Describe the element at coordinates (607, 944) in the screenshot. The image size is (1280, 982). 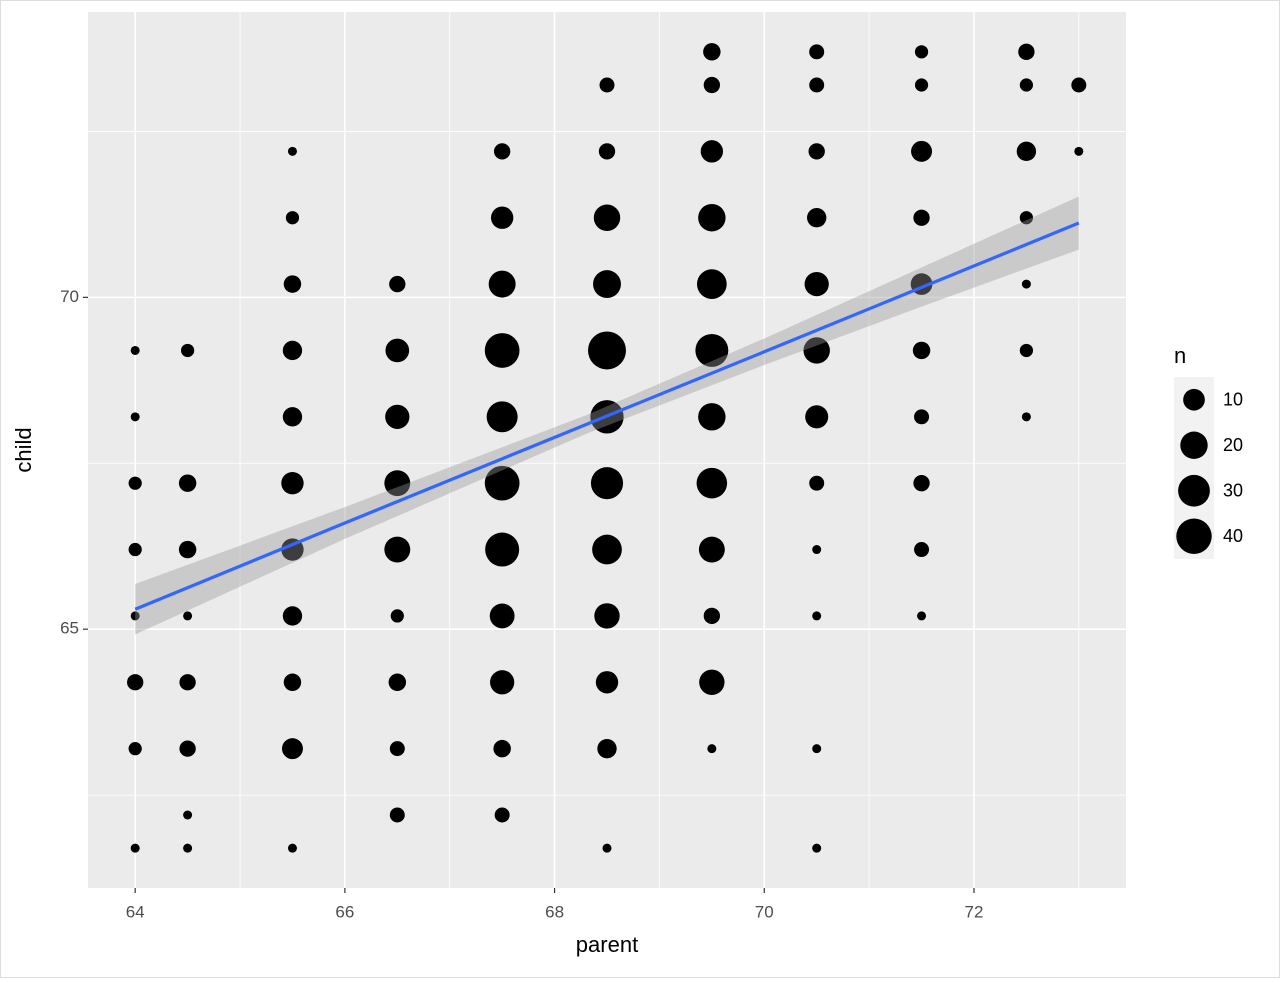
I see `x-axis-title: parent` at that location.